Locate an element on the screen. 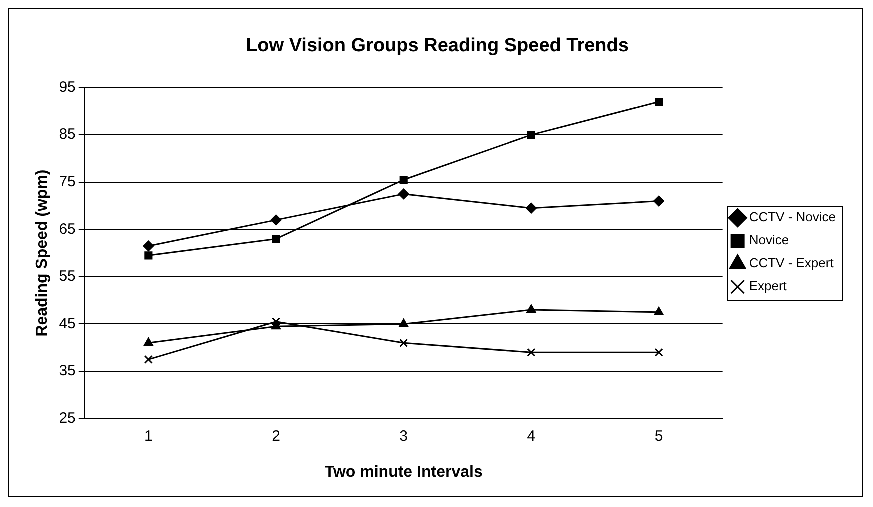  y-tick-label: 85 is located at coordinates (67, 135).